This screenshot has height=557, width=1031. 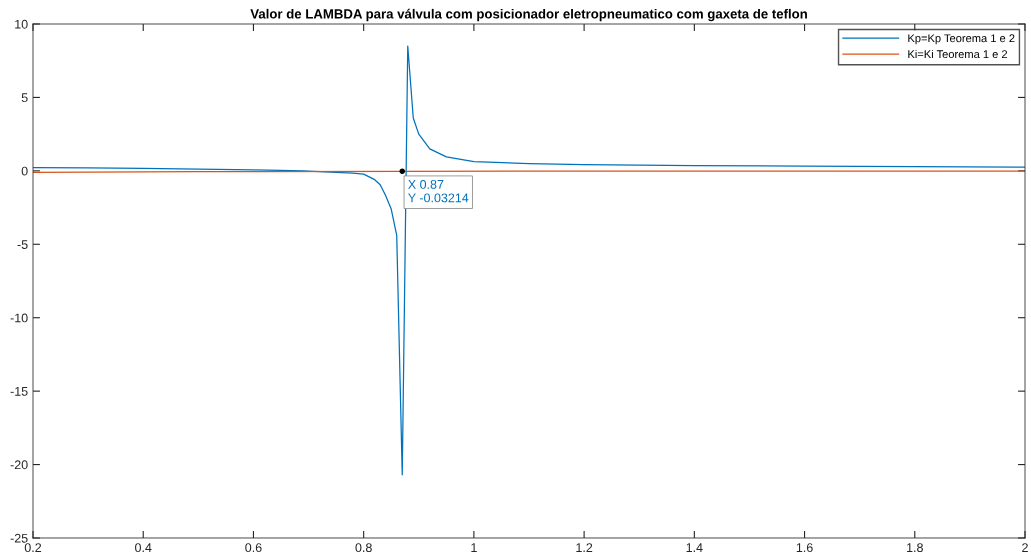 What do you see at coordinates (21, 24) in the screenshot?
I see `y-tick-label: 10` at bounding box center [21, 24].